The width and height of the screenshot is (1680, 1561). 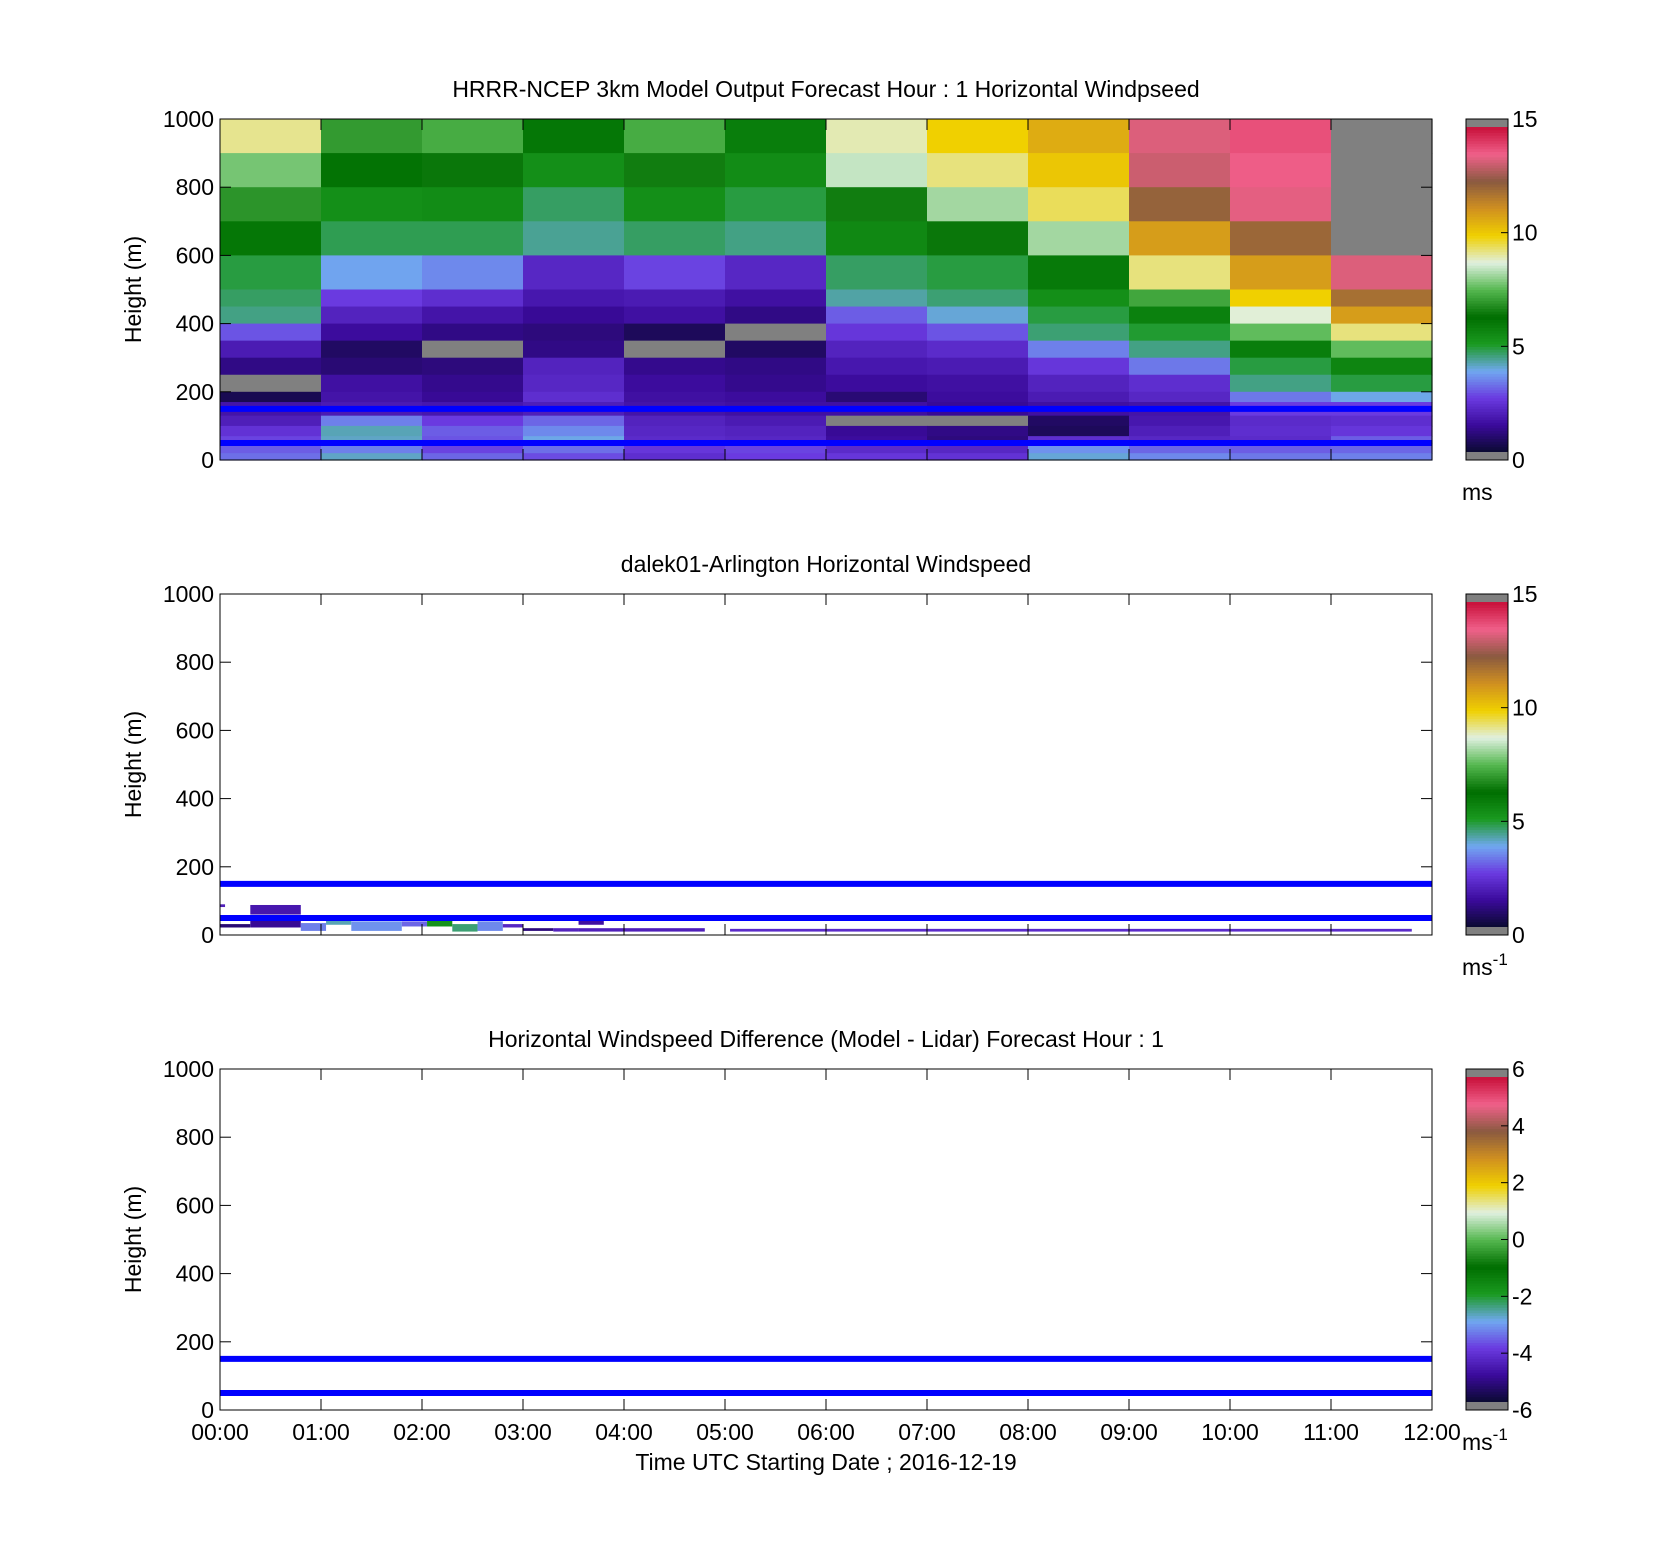 What do you see at coordinates (1518, 1126) in the screenshot?
I see `colorbar-tick-label: 4` at bounding box center [1518, 1126].